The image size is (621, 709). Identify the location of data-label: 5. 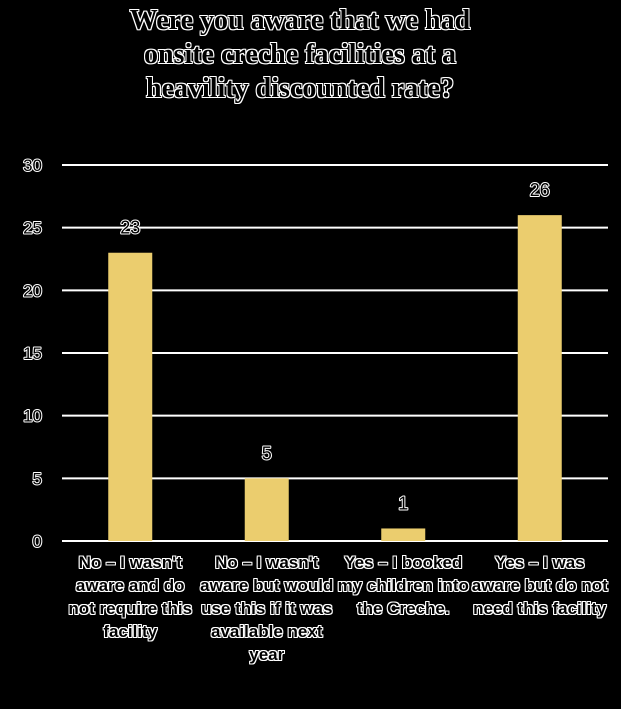
(267, 453).